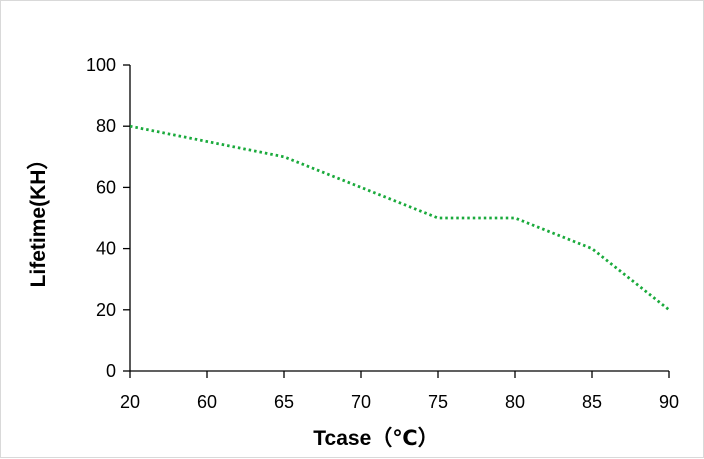 The image size is (704, 459). I want to click on x-tick-label: 80, so click(515, 402).